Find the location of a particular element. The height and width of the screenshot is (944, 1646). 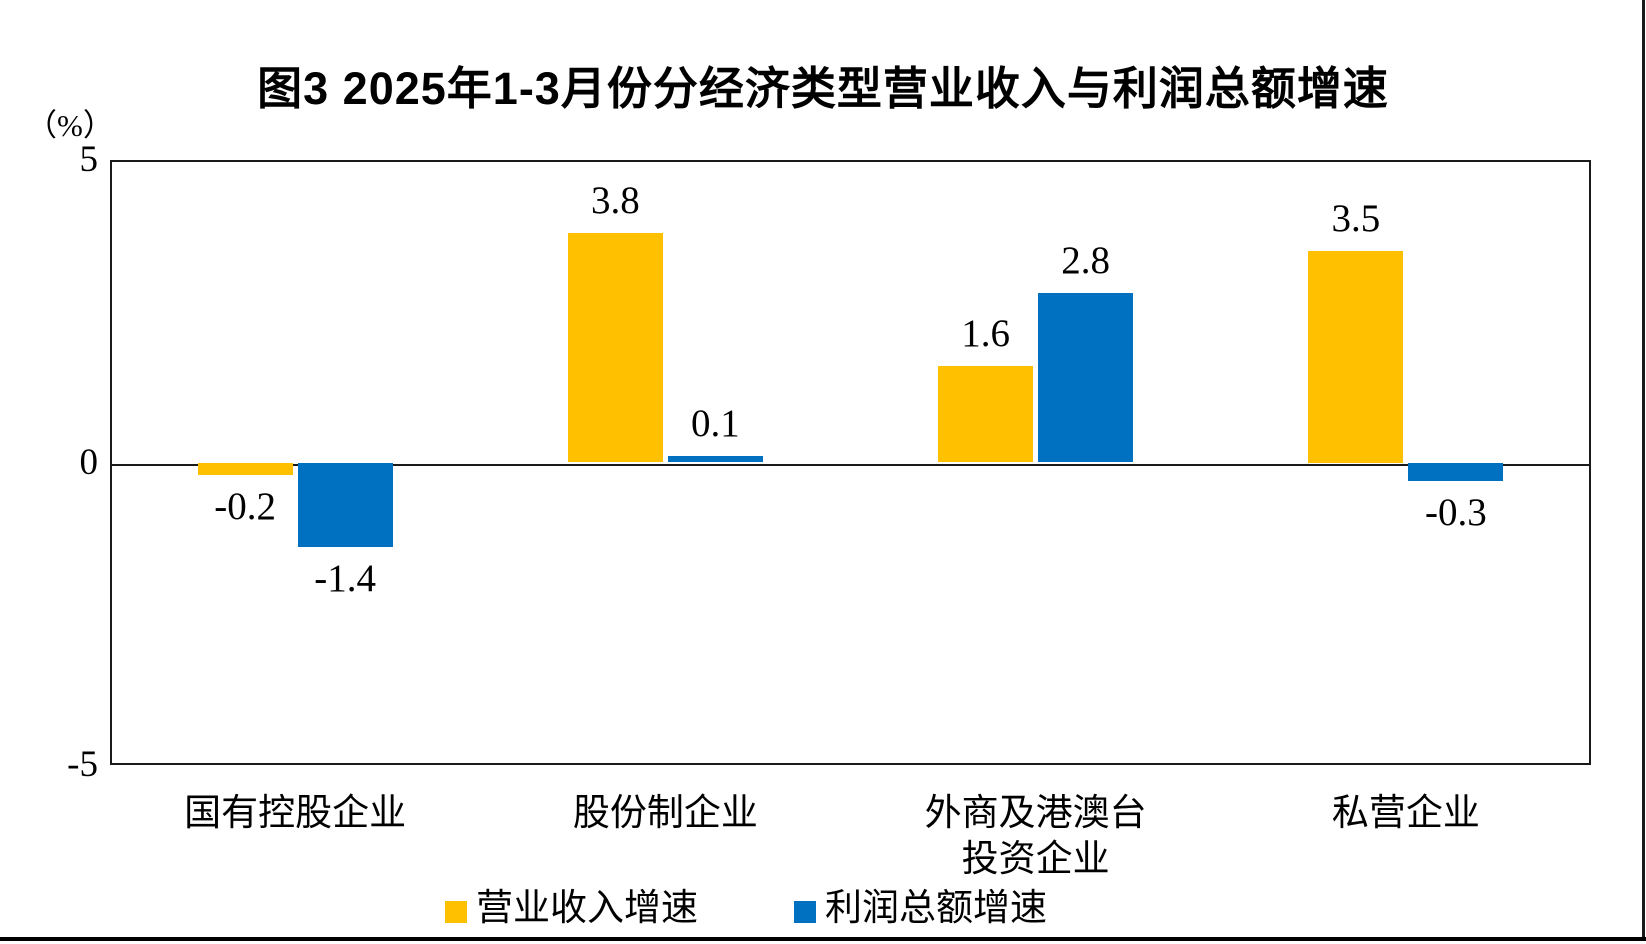

bar-value-label: 3.5 is located at coordinates (1356, 218).